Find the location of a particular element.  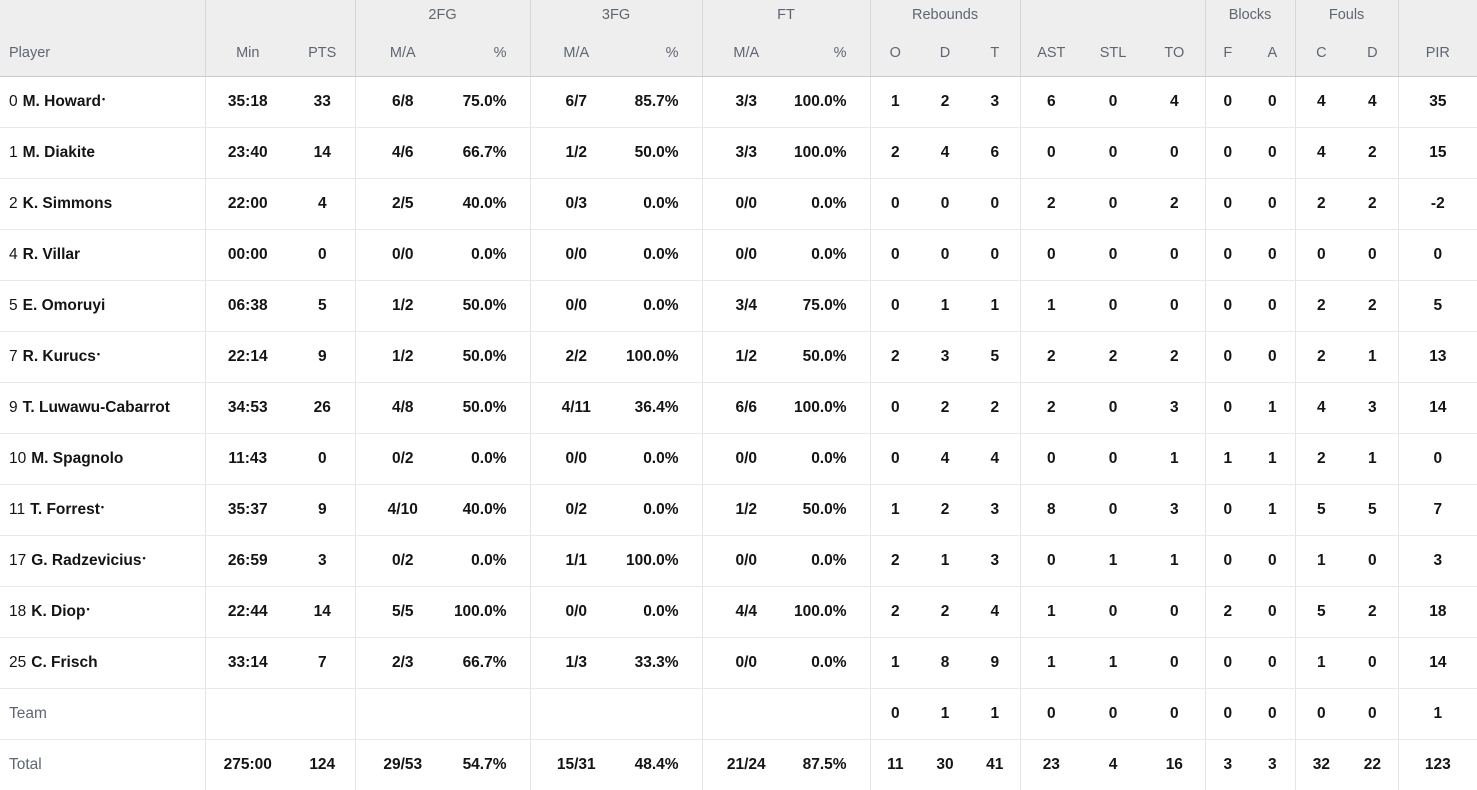

cell-pts: 14 is located at coordinates (322, 612).